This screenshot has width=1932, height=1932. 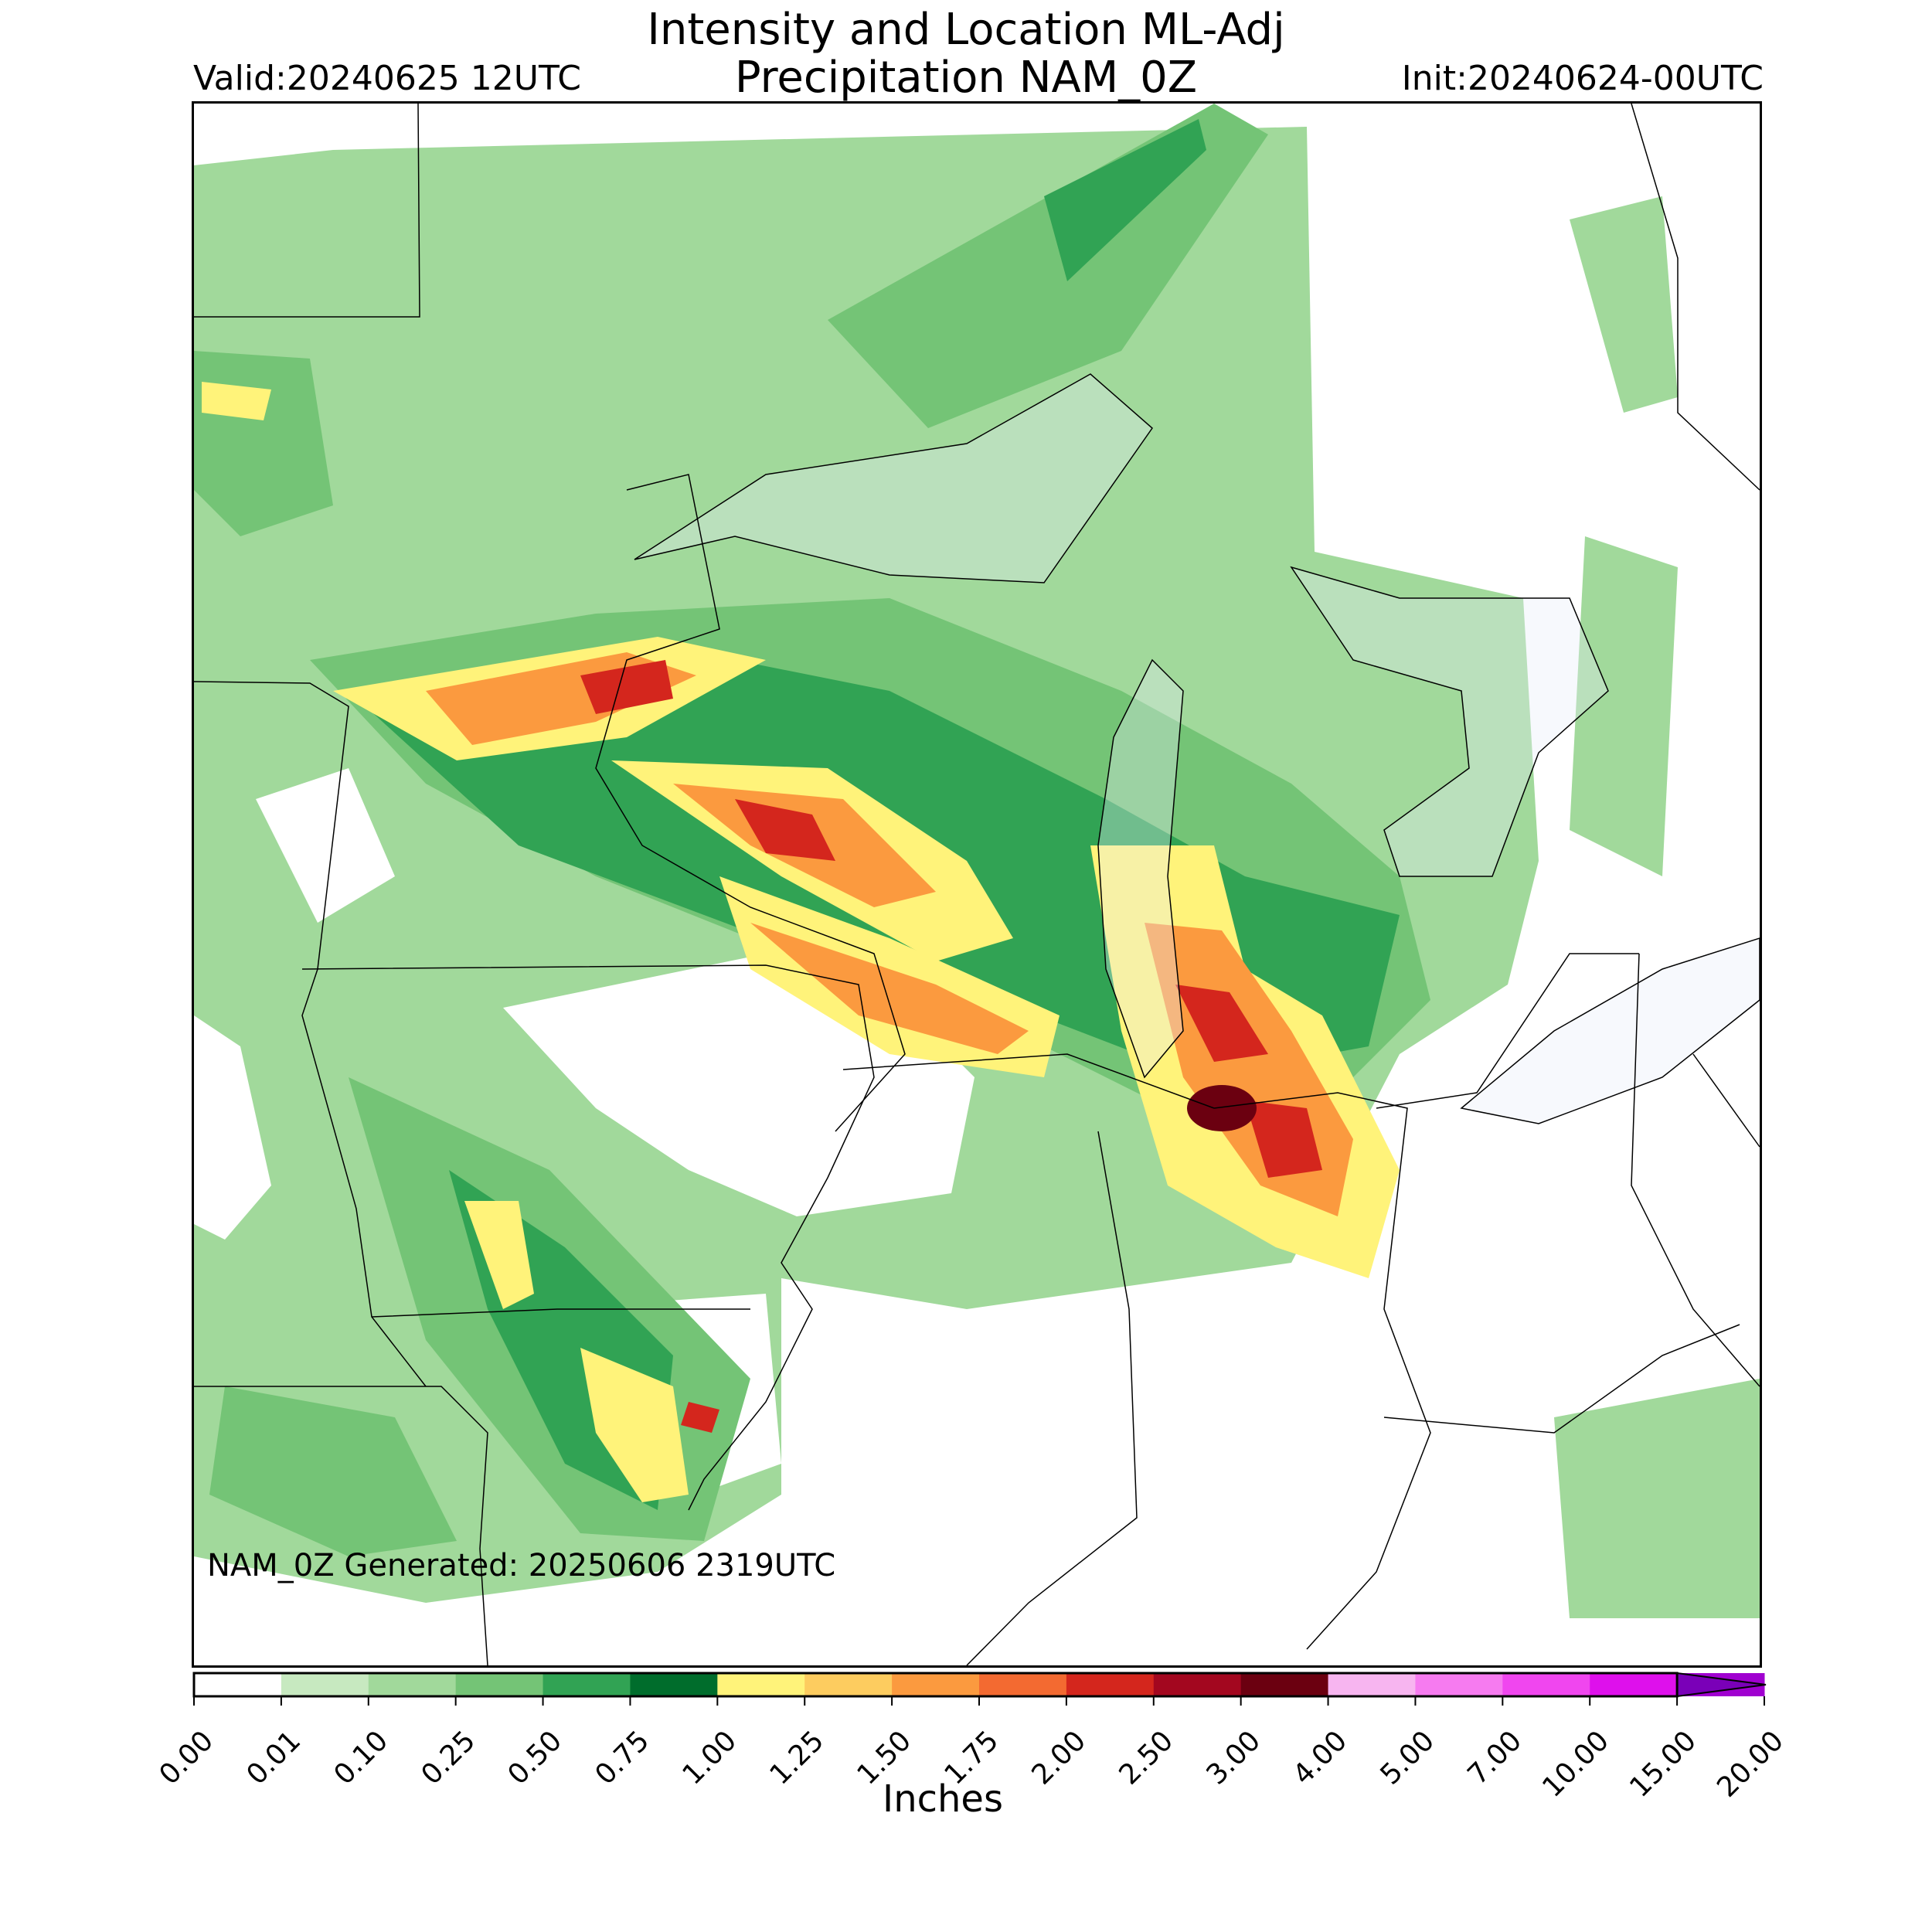 What do you see at coordinates (1222, 1108) in the screenshot?
I see `precip-max-core` at bounding box center [1222, 1108].